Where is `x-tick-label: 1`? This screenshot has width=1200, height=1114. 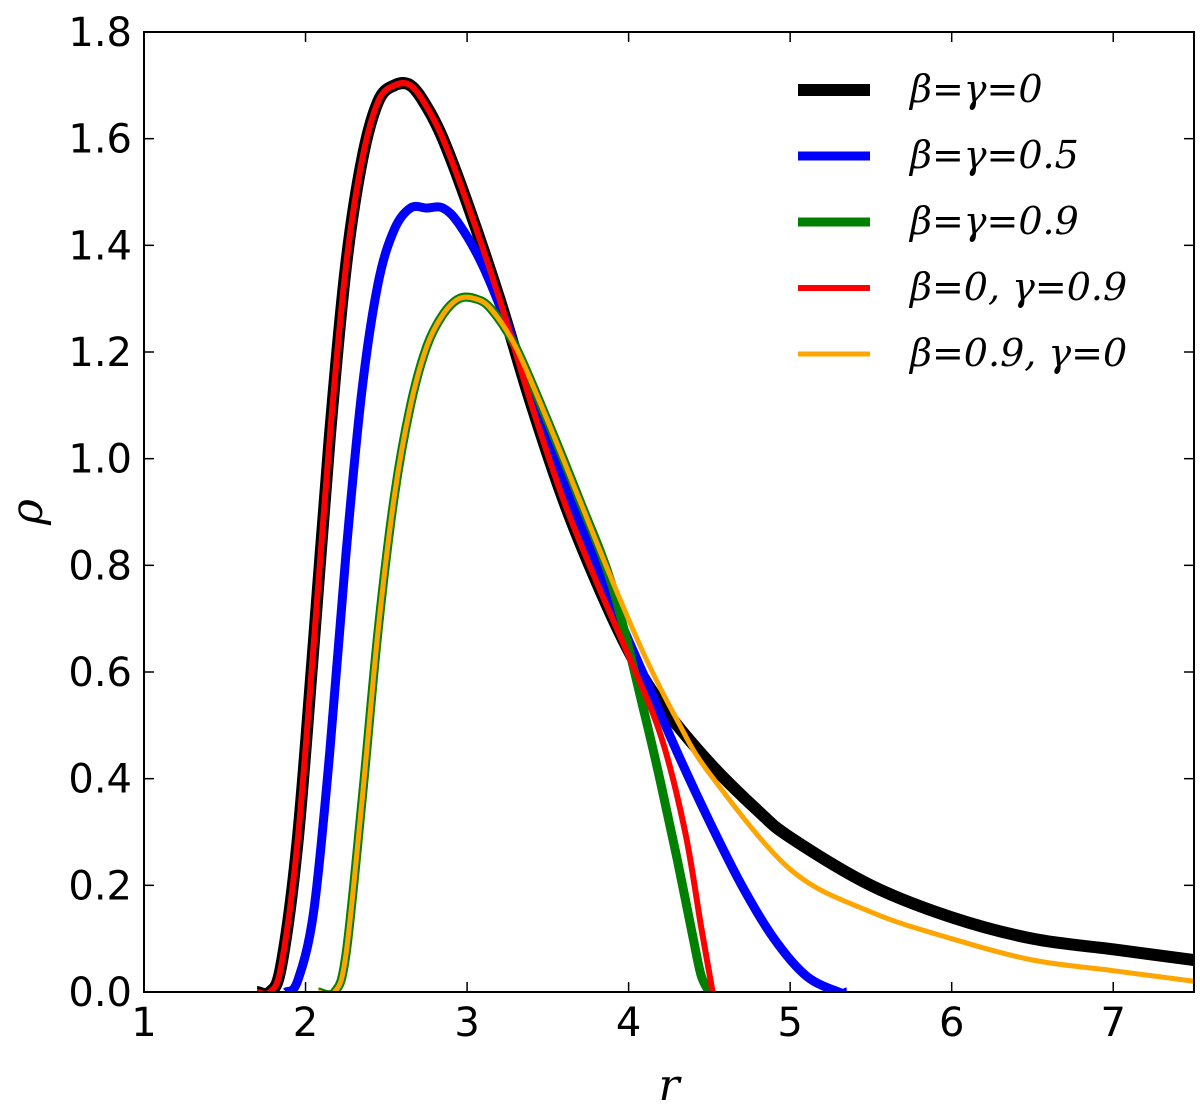
x-tick-label: 1 is located at coordinates (143, 1023).